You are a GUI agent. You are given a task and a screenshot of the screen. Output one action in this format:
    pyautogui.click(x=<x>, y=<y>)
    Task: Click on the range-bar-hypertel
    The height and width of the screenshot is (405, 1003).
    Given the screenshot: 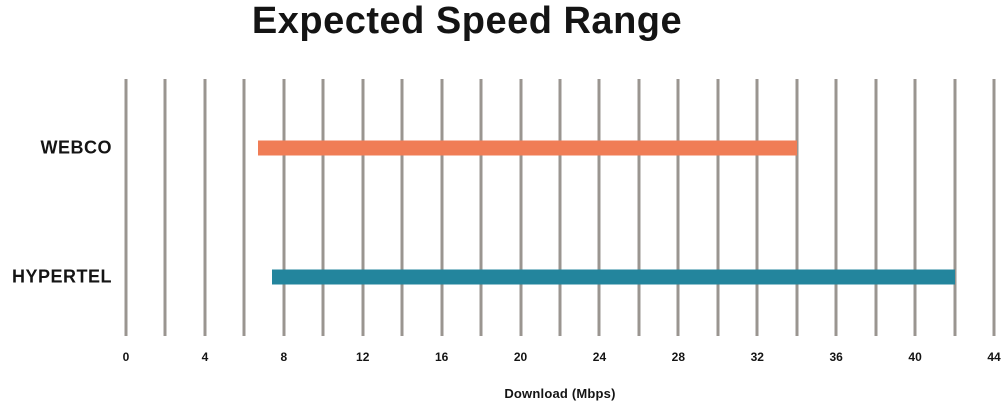 What is the action you would take?
    pyautogui.click(x=613, y=277)
    